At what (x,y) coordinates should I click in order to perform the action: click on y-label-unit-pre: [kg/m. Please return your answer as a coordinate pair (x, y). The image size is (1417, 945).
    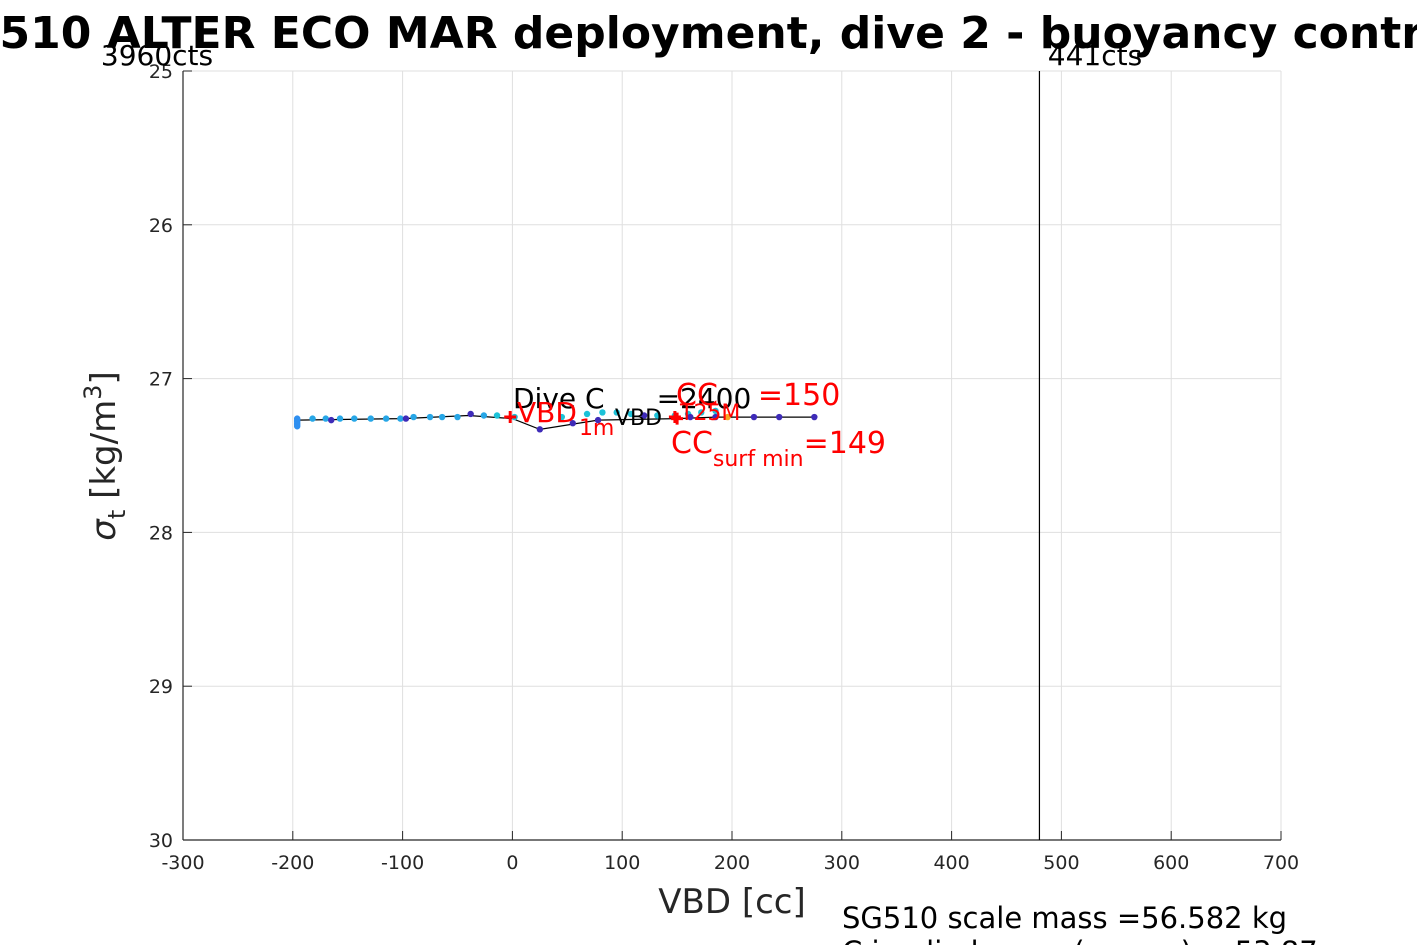
    Looking at the image, I should click on (104, 455).